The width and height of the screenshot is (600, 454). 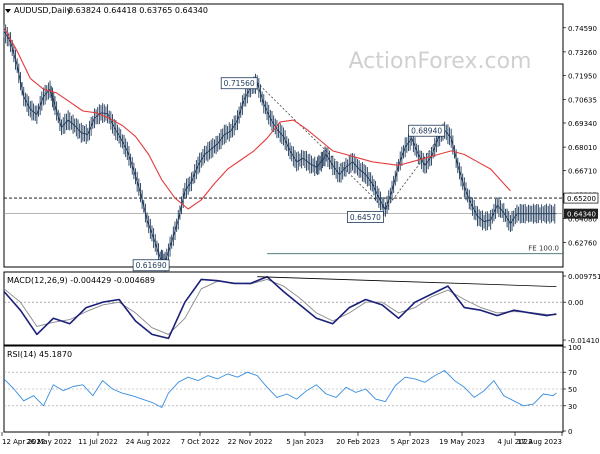 What do you see at coordinates (462, 442) in the screenshot?
I see `x-tick-label: 19 May 2023` at bounding box center [462, 442].